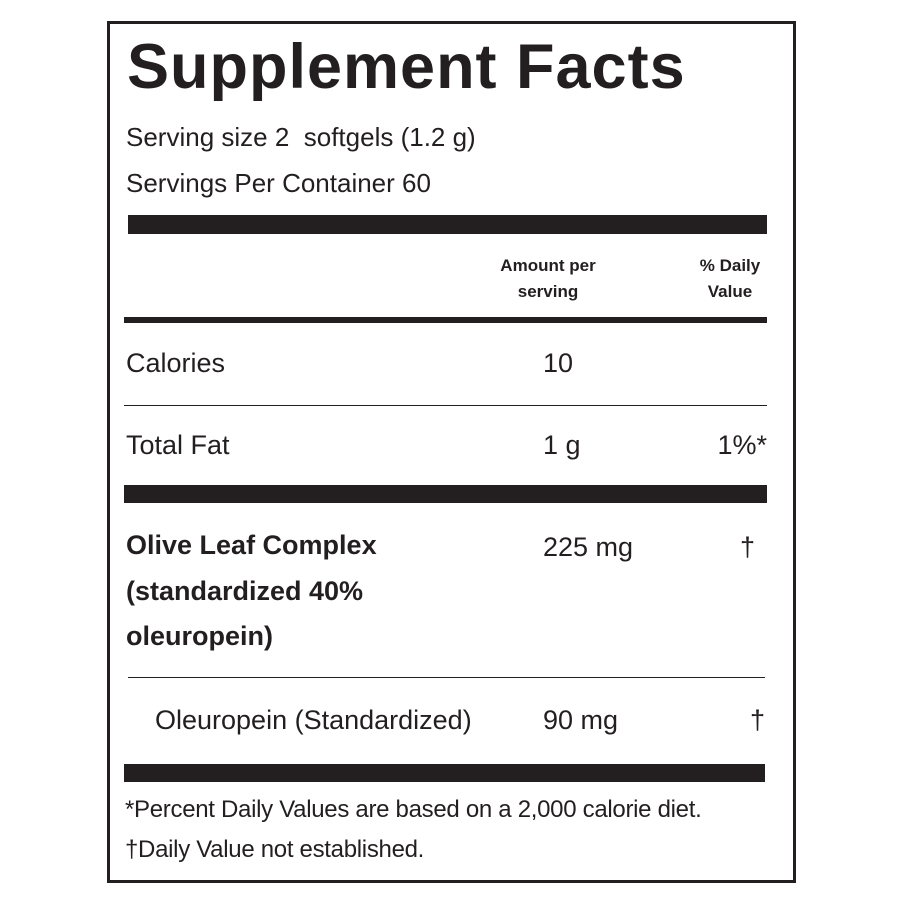 The height and width of the screenshot is (900, 900). What do you see at coordinates (588, 547) in the screenshot?
I see `row-amount: 225 mg` at bounding box center [588, 547].